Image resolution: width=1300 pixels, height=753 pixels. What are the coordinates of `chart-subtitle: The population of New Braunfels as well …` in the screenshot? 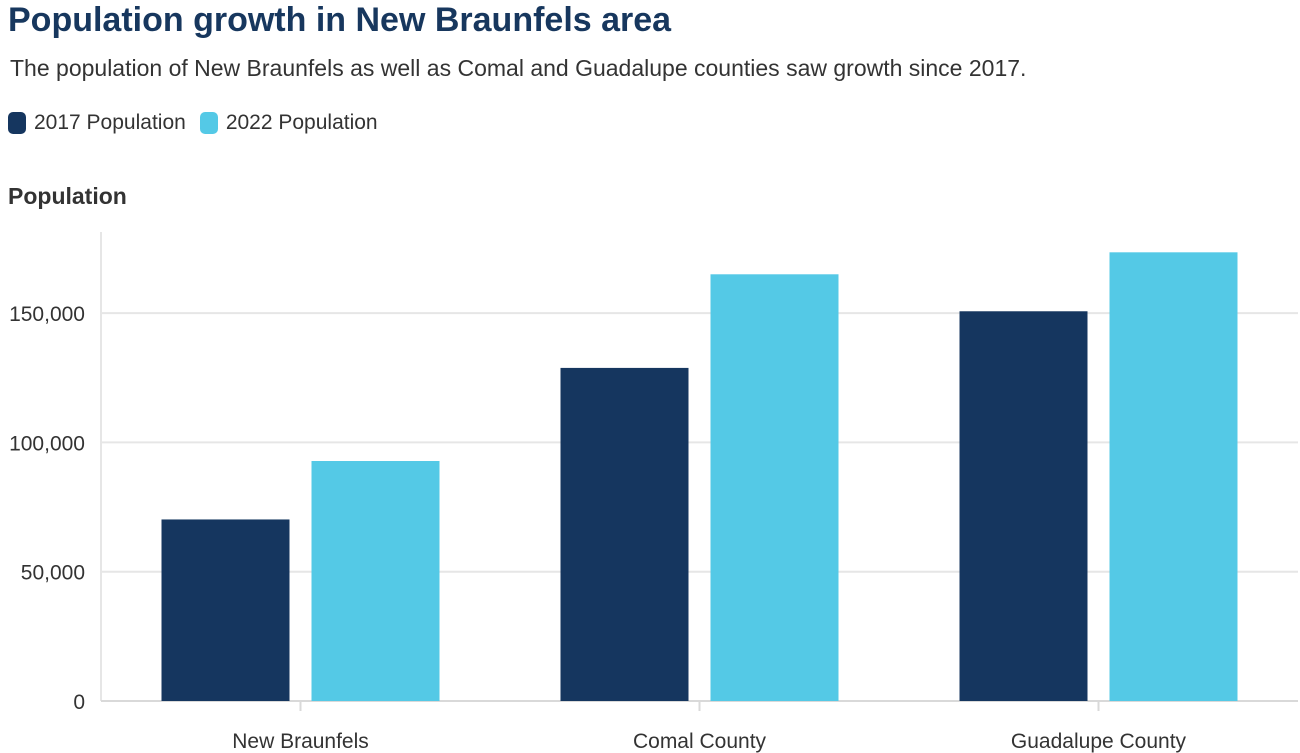 It's located at (518, 68).